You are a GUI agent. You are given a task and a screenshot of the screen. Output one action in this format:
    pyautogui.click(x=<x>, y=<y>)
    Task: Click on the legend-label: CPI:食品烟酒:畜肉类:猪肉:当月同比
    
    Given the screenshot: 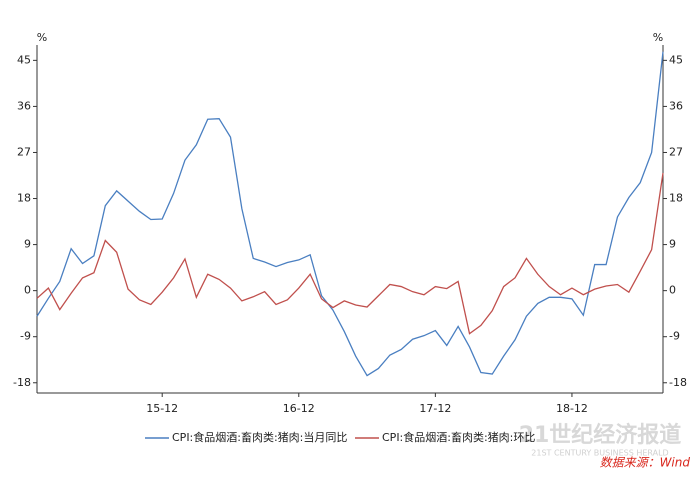 What is the action you would take?
    pyautogui.click(x=259, y=437)
    